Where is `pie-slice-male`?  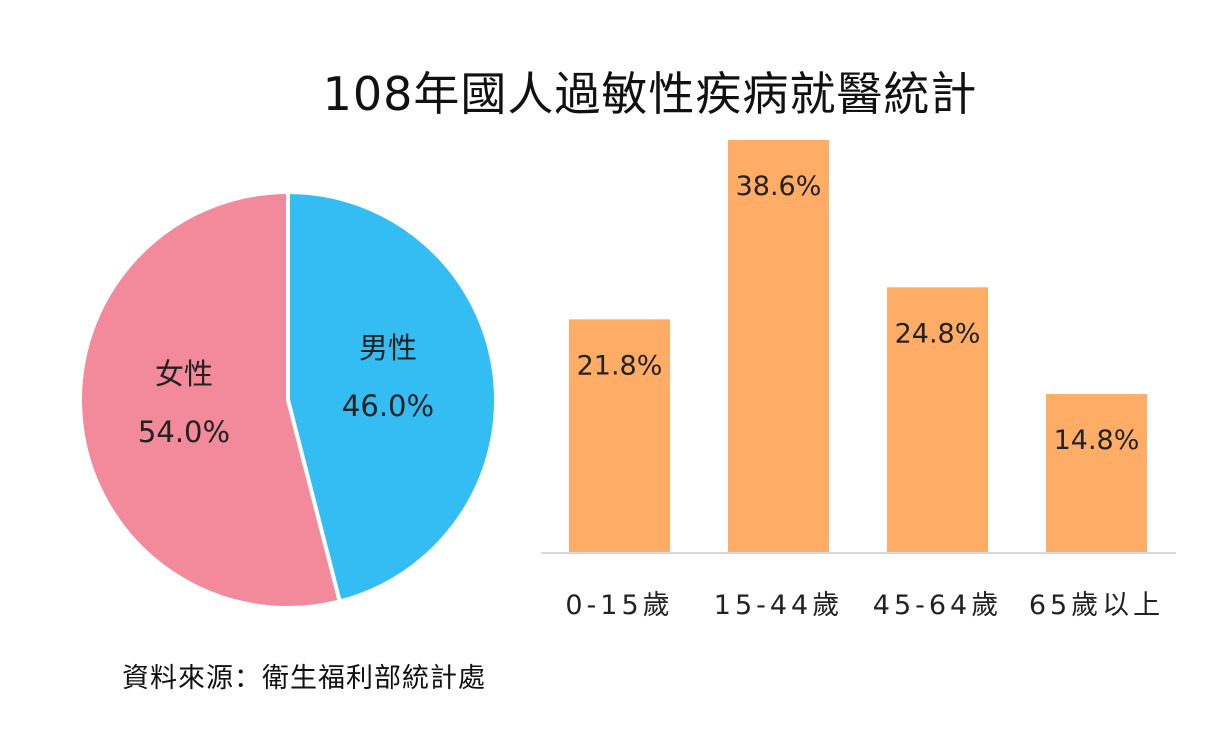 pie-slice-male is located at coordinates (392, 396).